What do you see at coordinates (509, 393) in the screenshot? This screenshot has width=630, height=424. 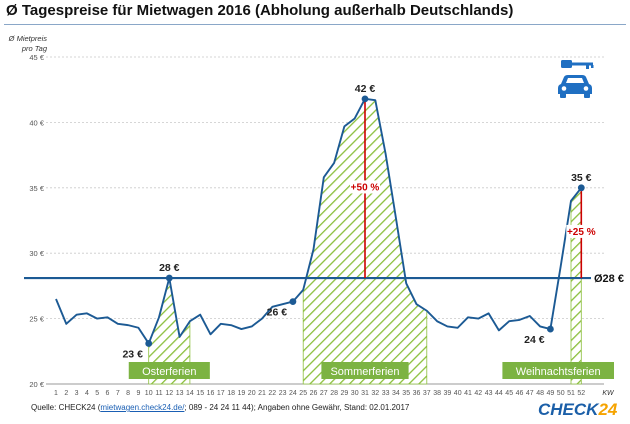 I see `x-tick-label: 45` at bounding box center [509, 393].